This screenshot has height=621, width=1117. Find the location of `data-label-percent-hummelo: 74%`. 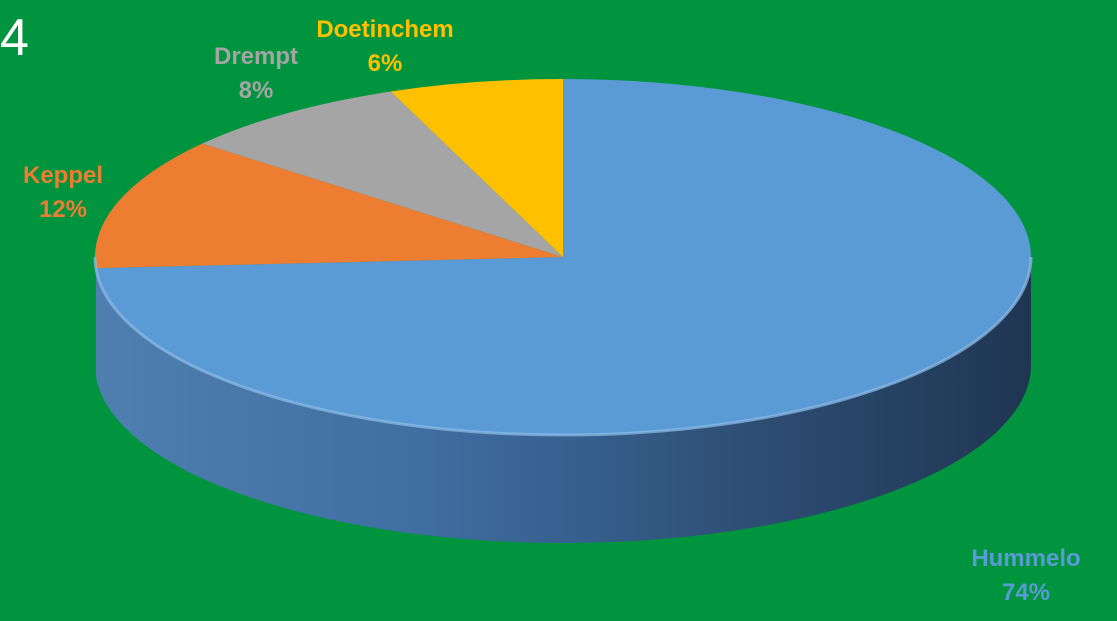

data-label-percent-hummelo: 74% is located at coordinates (1026, 592).